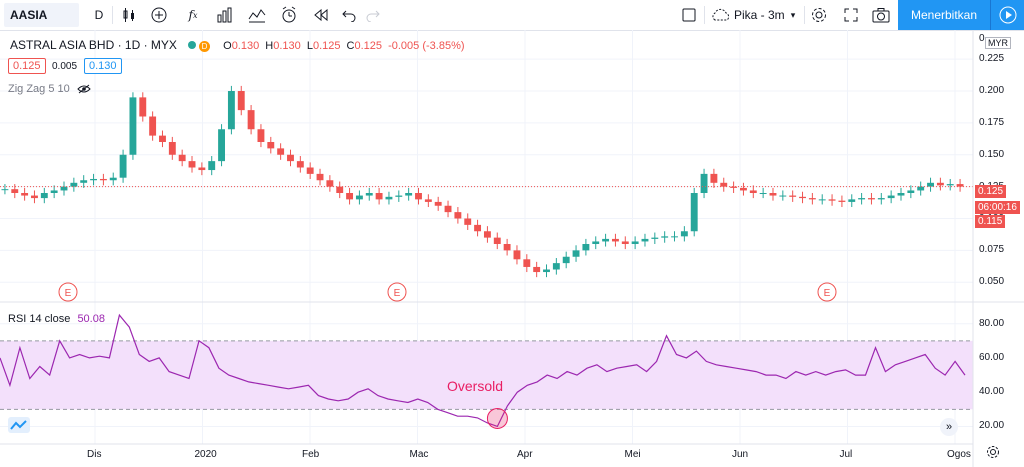  I want to click on layout-selector: Pika - 3m ▾, so click(756, 15).